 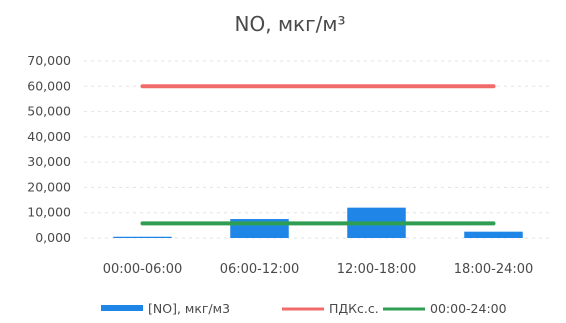 What do you see at coordinates (354, 308) in the screenshot?
I see `legend-label: ПДКс.с.` at bounding box center [354, 308].